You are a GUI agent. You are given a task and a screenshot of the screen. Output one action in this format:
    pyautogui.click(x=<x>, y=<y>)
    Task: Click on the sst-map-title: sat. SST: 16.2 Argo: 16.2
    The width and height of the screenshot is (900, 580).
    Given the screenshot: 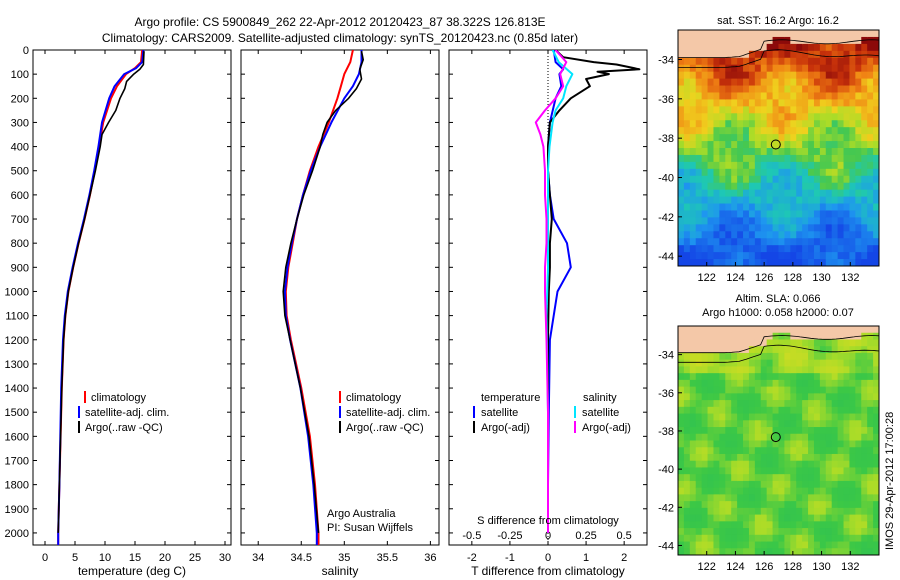 What is the action you would take?
    pyautogui.click(x=778, y=21)
    